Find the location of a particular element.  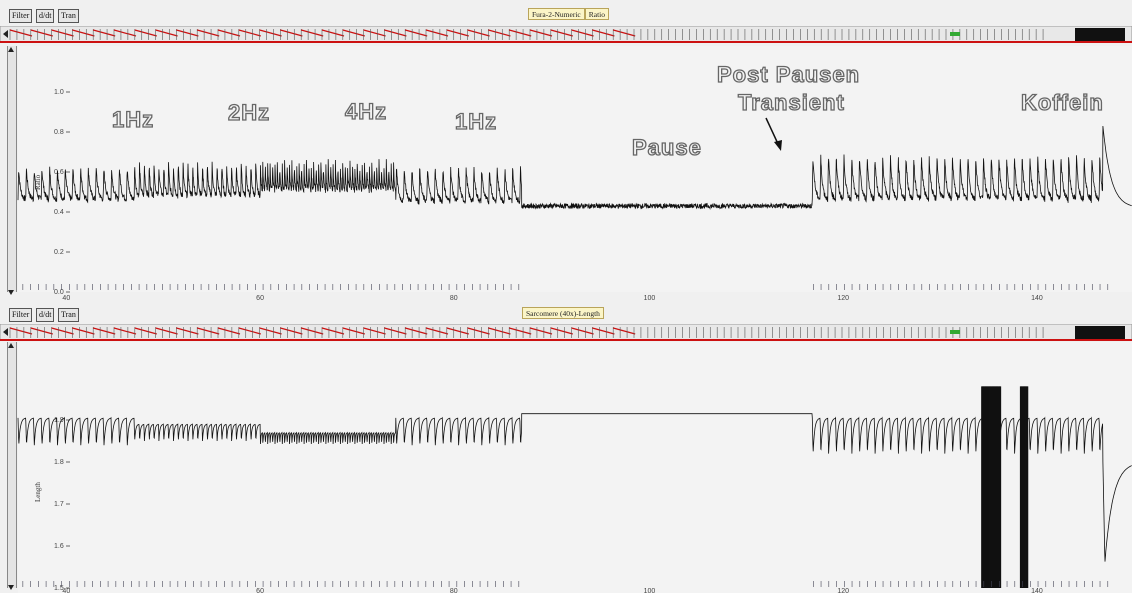

y-tick-label: 1.5 is located at coordinates (59, 588).